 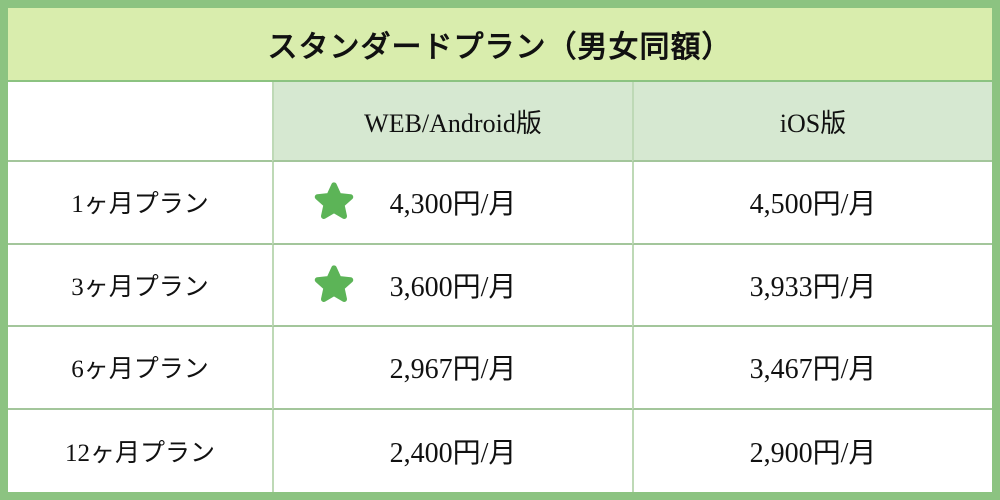 I want to click on plan-label-3month: 3ヶ月プラン, so click(x=140, y=285).